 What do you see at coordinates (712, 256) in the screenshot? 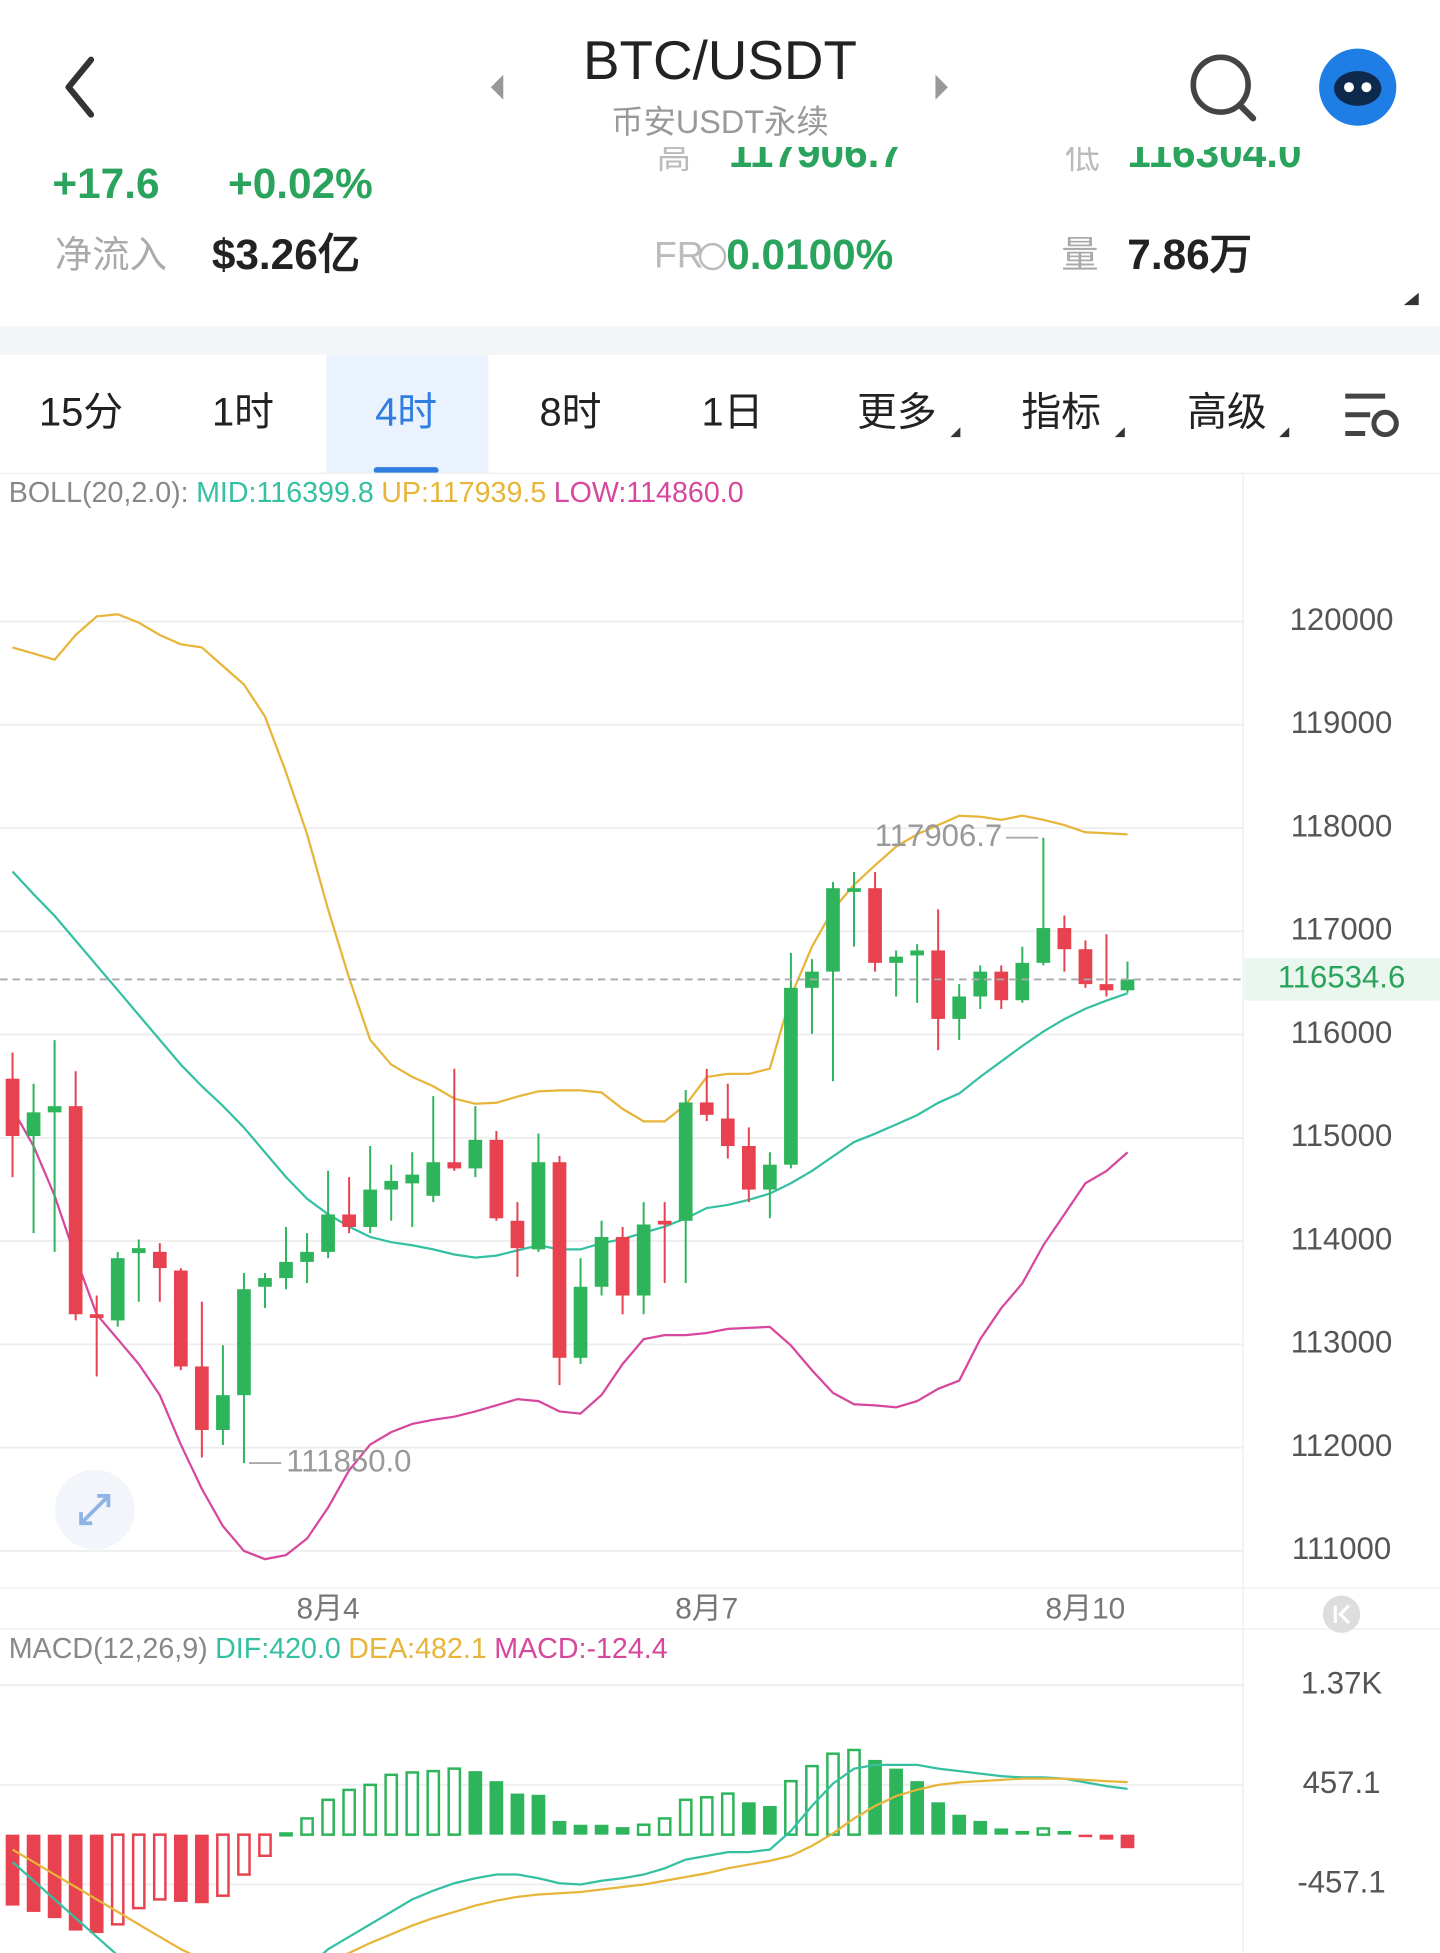
I see `info-icon` at bounding box center [712, 256].